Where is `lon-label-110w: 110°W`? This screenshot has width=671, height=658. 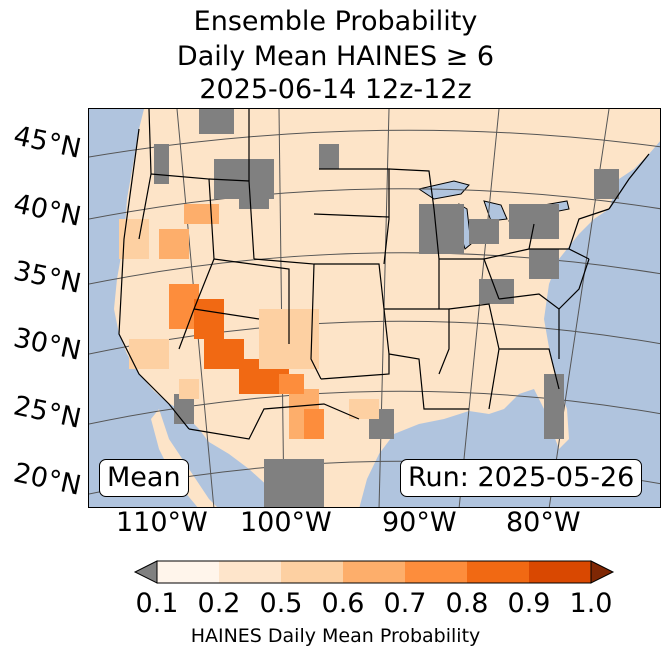
lon-label-110w: 110°W is located at coordinates (162, 522).